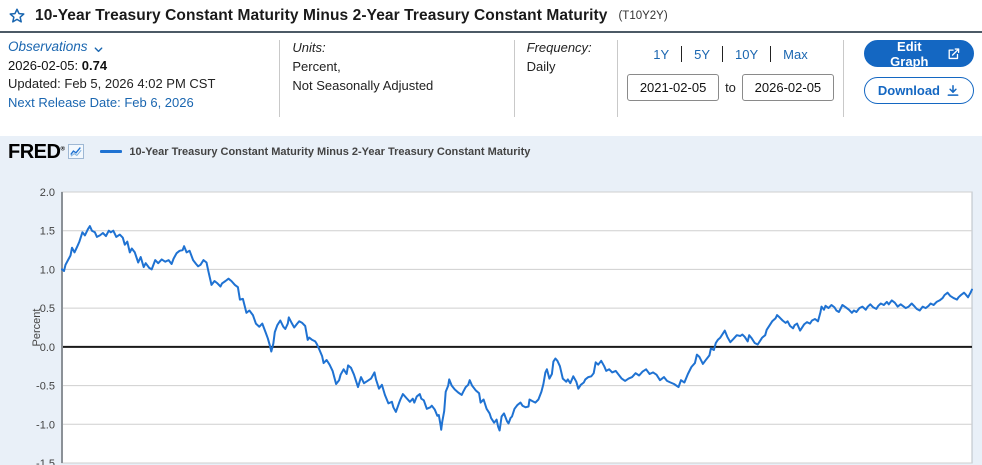  What do you see at coordinates (747, 54) in the screenshot?
I see `range-10y-link: 10Y` at bounding box center [747, 54].